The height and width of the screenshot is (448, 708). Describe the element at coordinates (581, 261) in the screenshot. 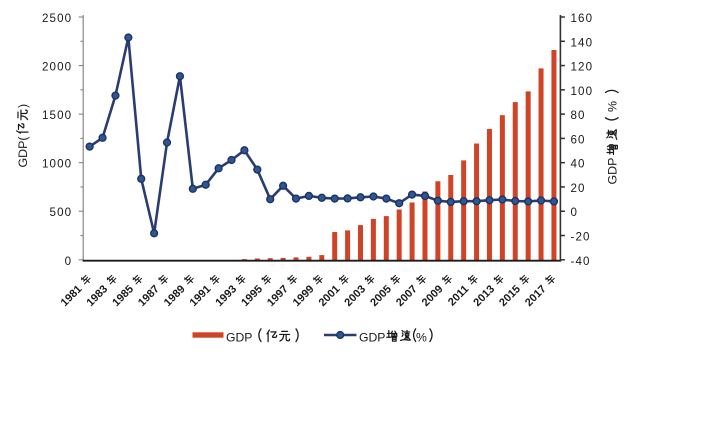

I see `svg-text: -40` at that location.